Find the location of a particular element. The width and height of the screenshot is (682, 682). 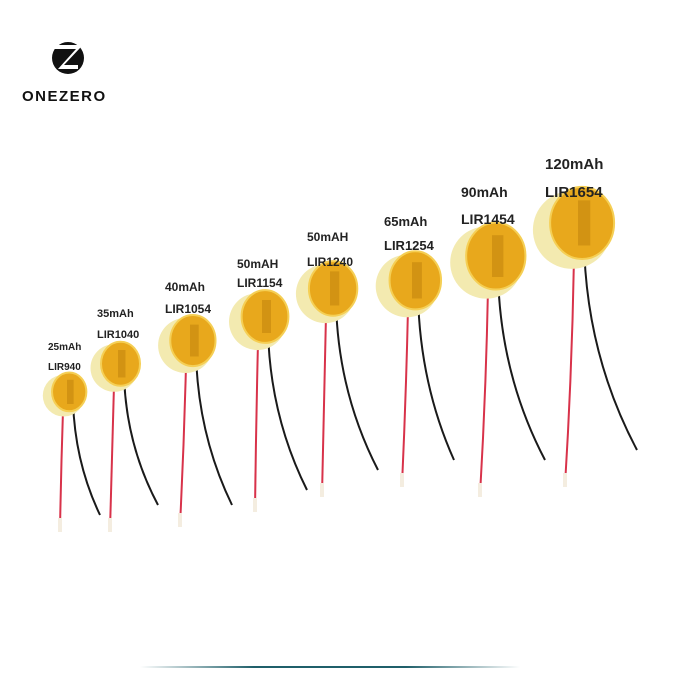

model-label: LIR1254 is located at coordinates (409, 245).